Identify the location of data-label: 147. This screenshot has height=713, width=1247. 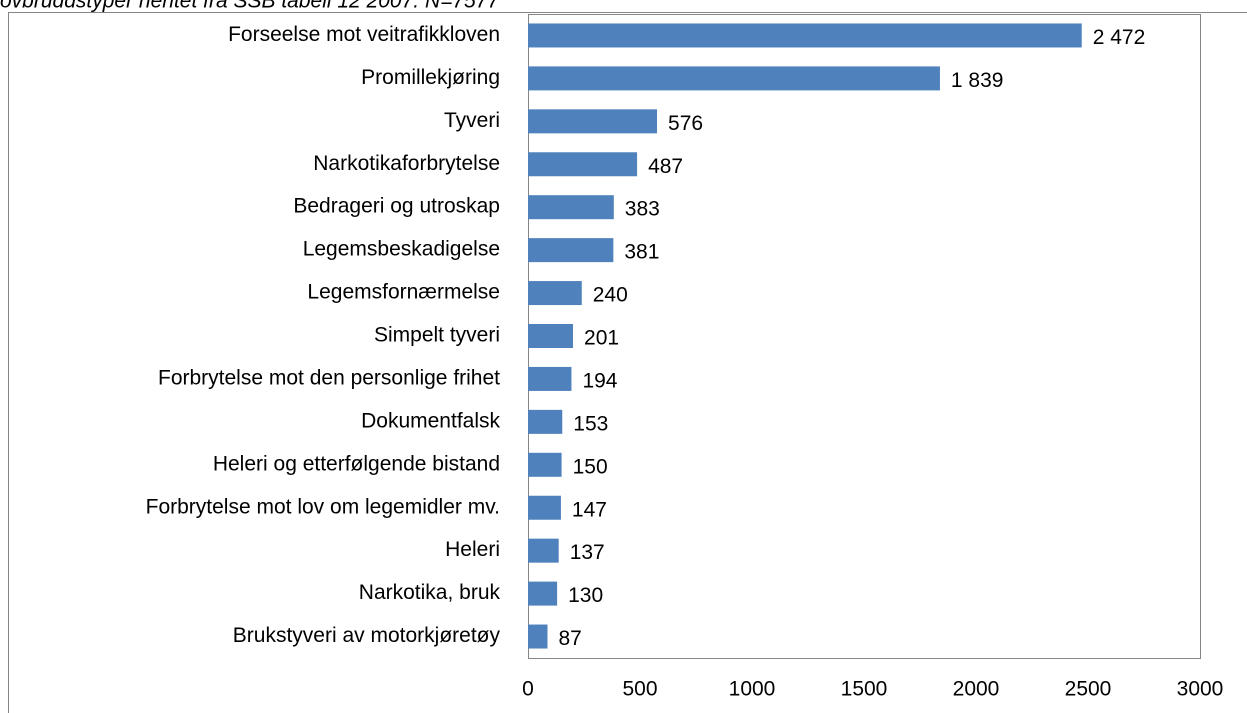
(589, 509).